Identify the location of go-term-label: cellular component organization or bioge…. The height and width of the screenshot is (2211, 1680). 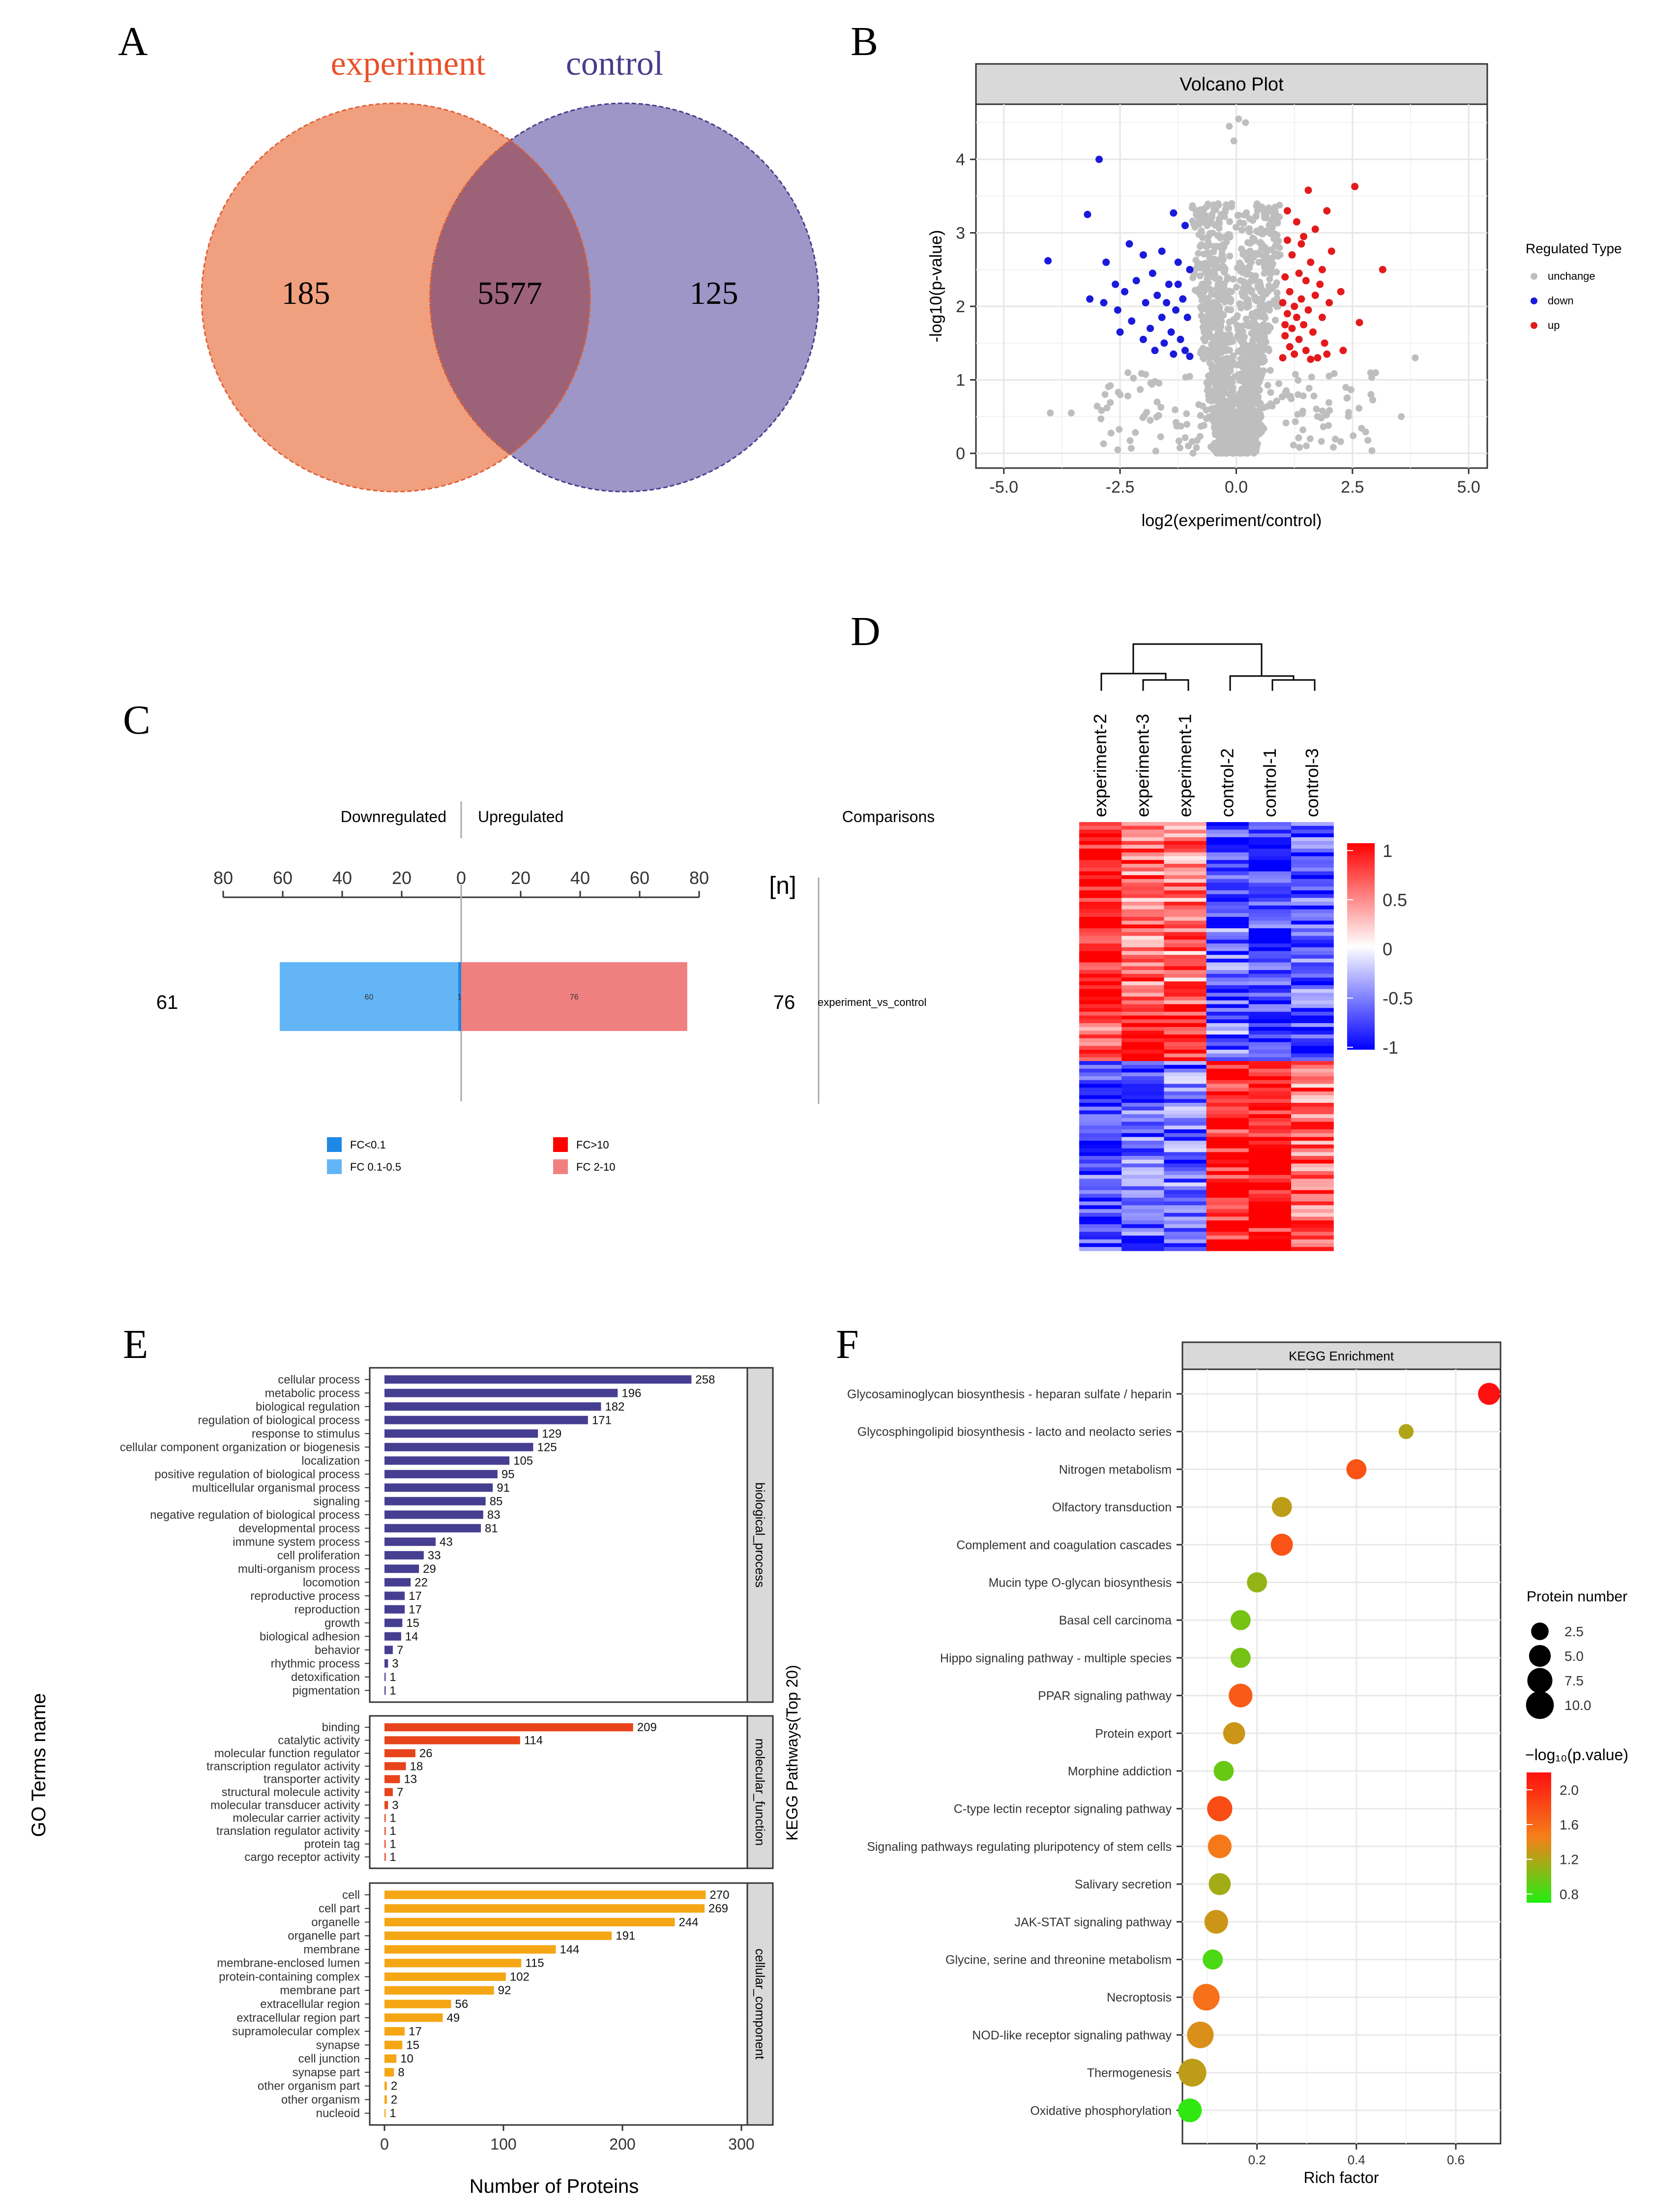
(240, 1447).